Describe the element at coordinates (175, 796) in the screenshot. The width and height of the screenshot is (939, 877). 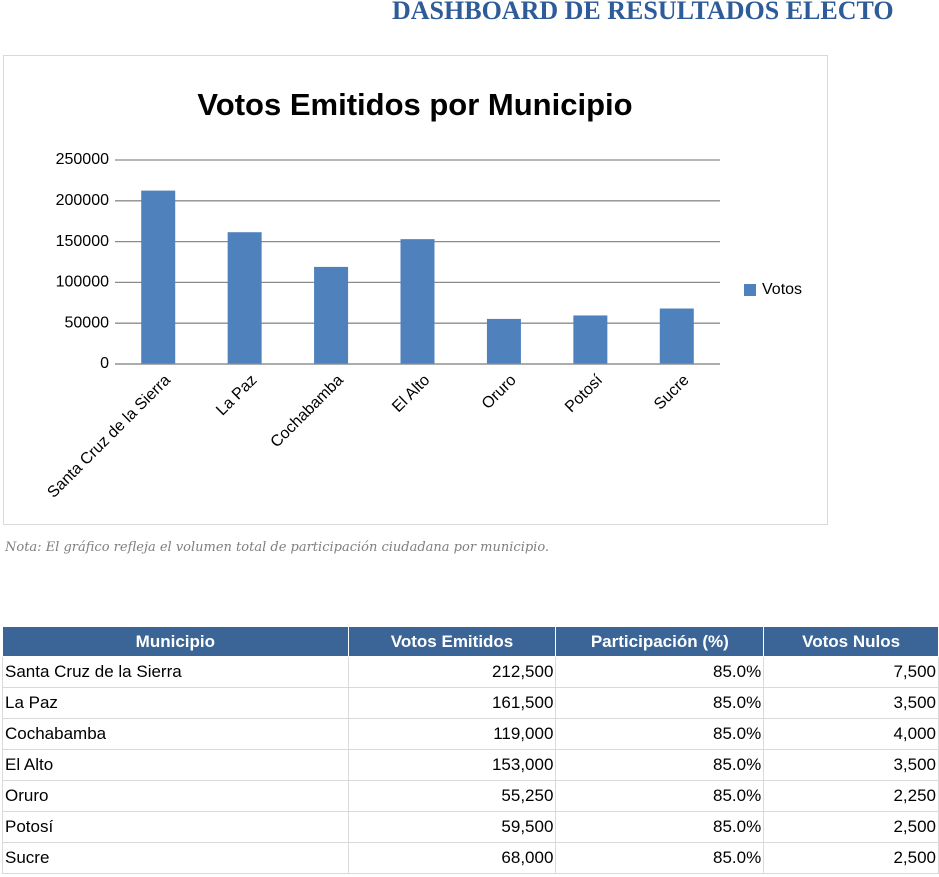
I see `table-cell: Oruro` at that location.